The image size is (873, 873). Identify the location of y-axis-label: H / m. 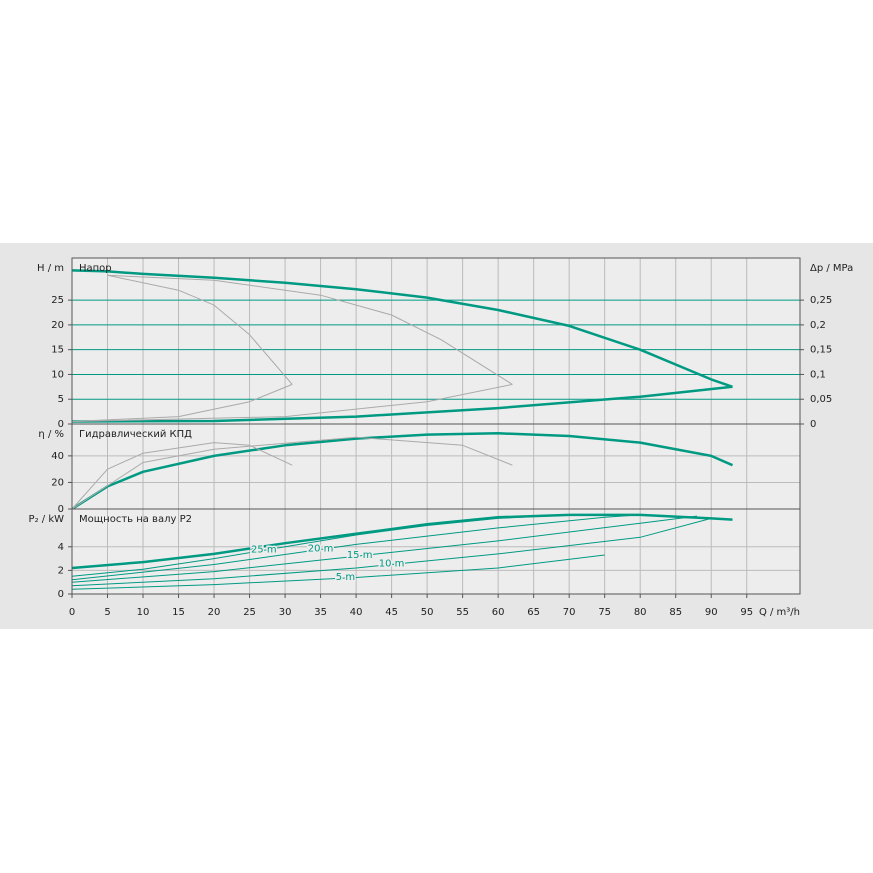
(50, 268).